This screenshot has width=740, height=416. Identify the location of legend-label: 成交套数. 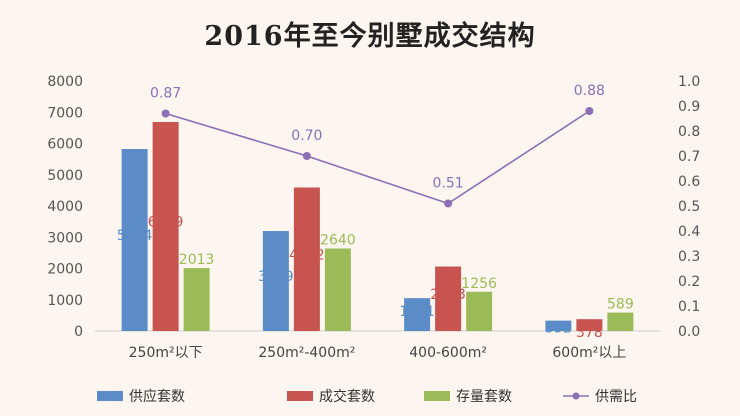
(347, 396).